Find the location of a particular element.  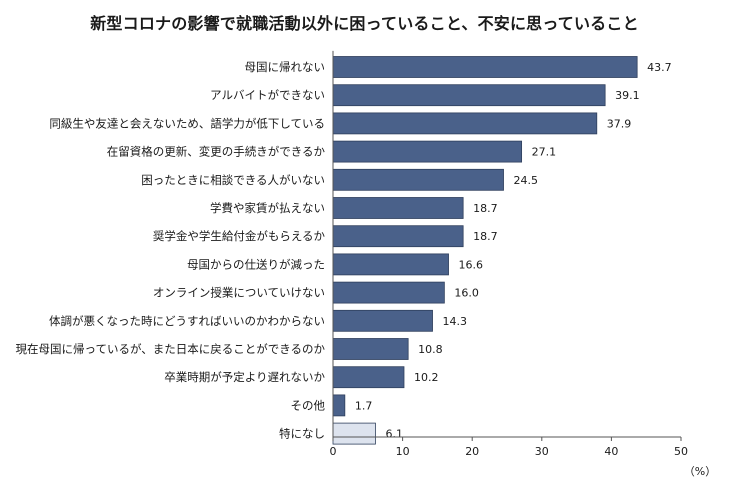

category-label: オンライン授業についていけない is located at coordinates (239, 293).